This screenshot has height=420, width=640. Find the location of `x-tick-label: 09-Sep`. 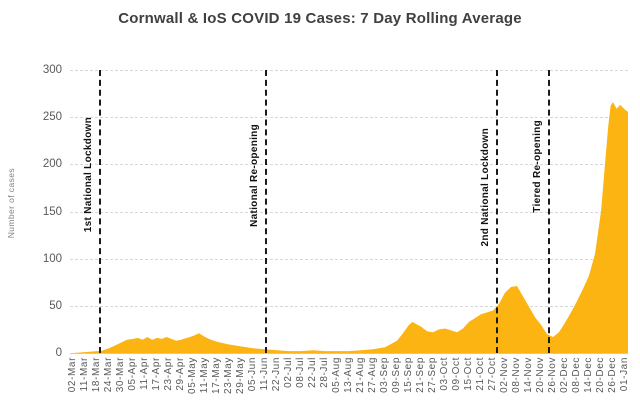

x-tick-label: 09-Sep is located at coordinates (396, 375).